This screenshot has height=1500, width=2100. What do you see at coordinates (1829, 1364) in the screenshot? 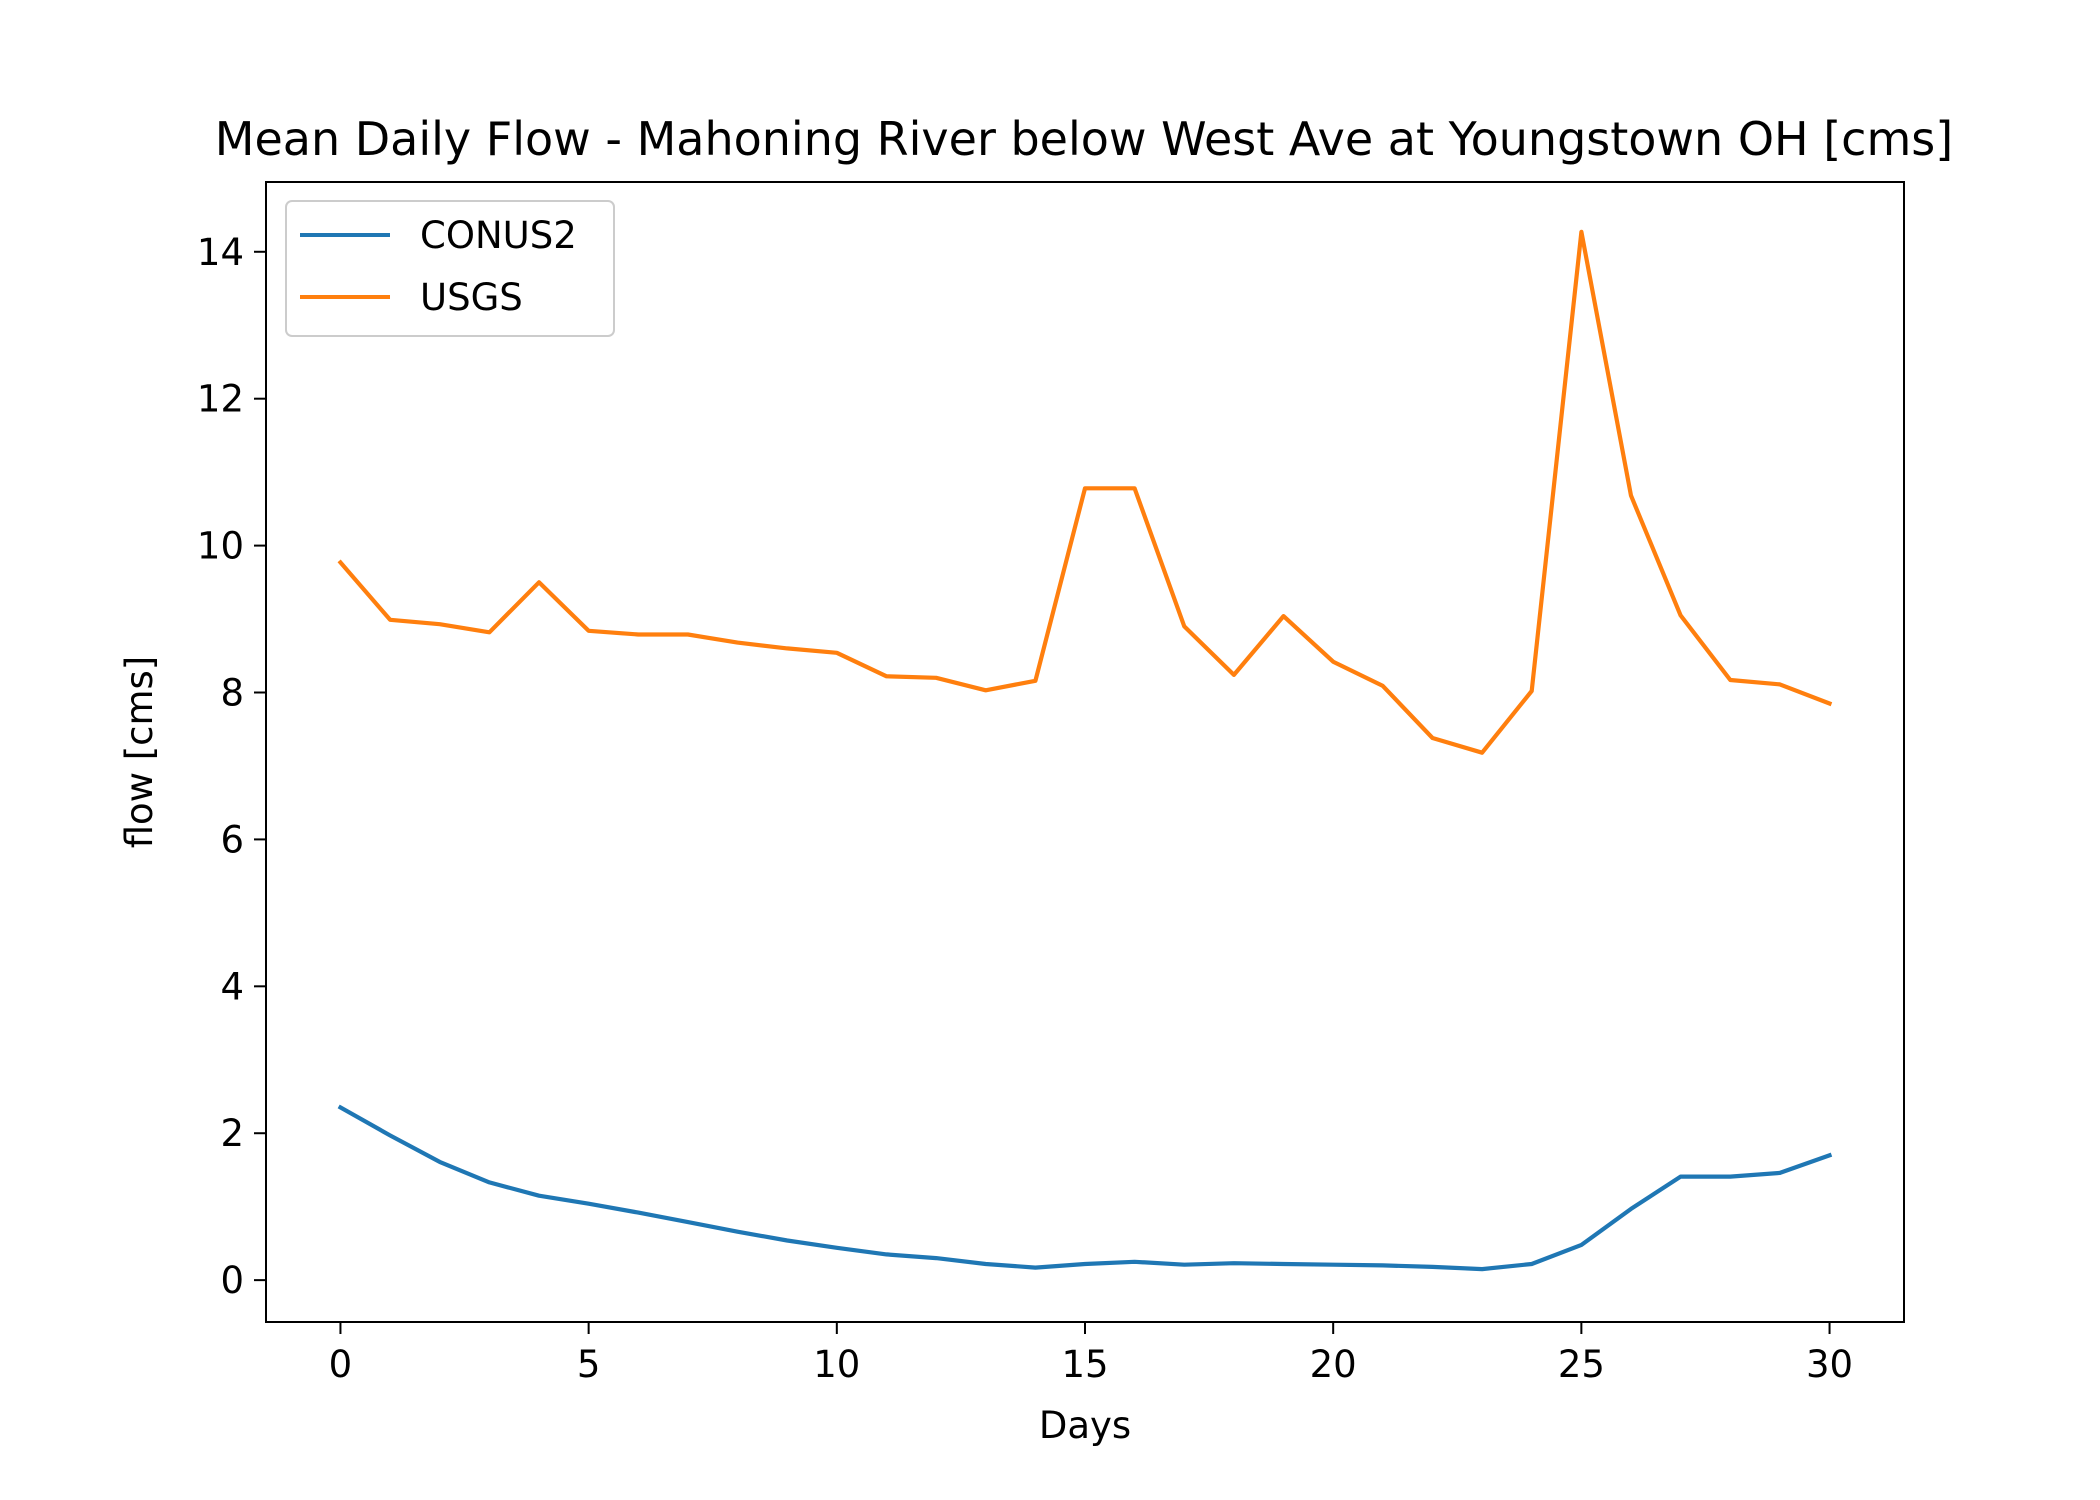
I see `x-tick-label: 30` at bounding box center [1829, 1364].